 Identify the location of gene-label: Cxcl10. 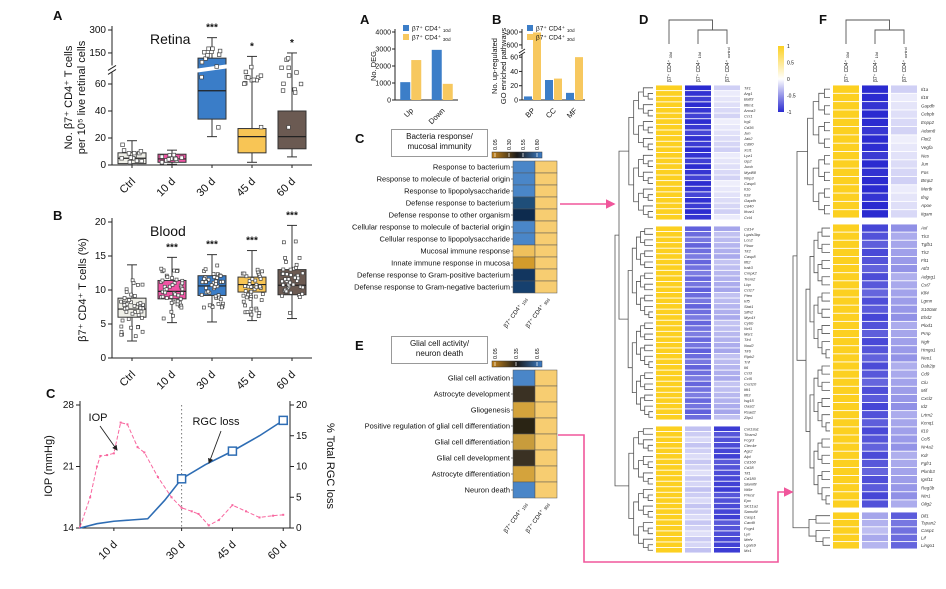
(750, 384).